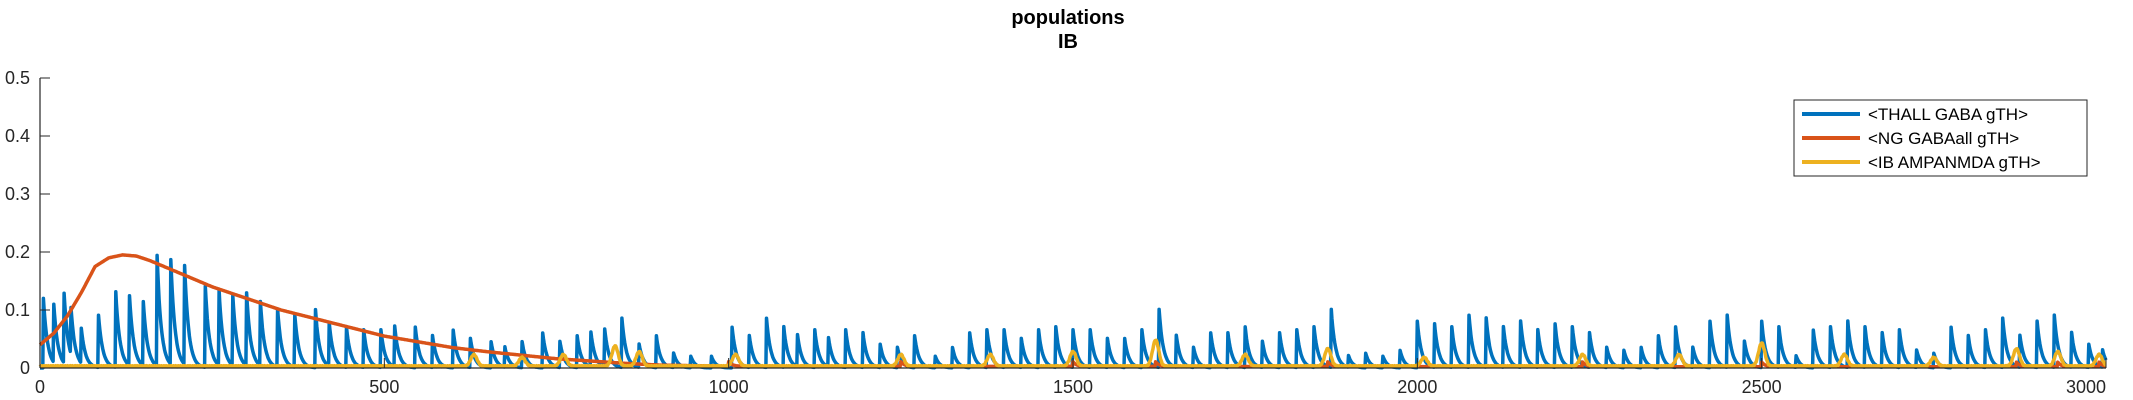 The image size is (2133, 400). What do you see at coordinates (17, 194) in the screenshot?
I see `y-tick-label: 0.3` at bounding box center [17, 194].